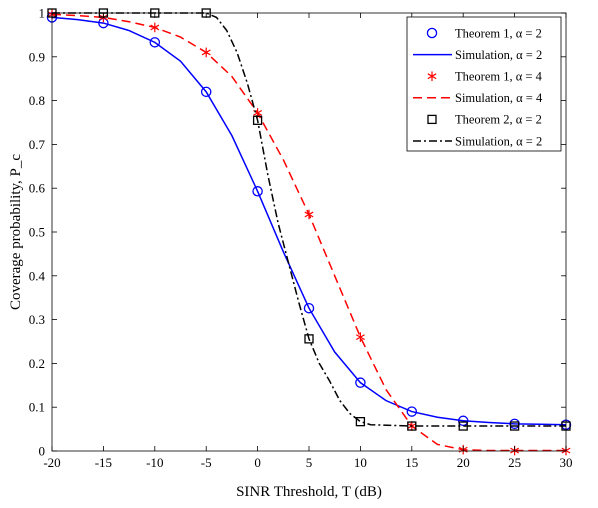 This screenshot has width=598, height=508. Describe the element at coordinates (498, 120) in the screenshot. I see `legend-label: Theorem 2, α = 2` at that location.